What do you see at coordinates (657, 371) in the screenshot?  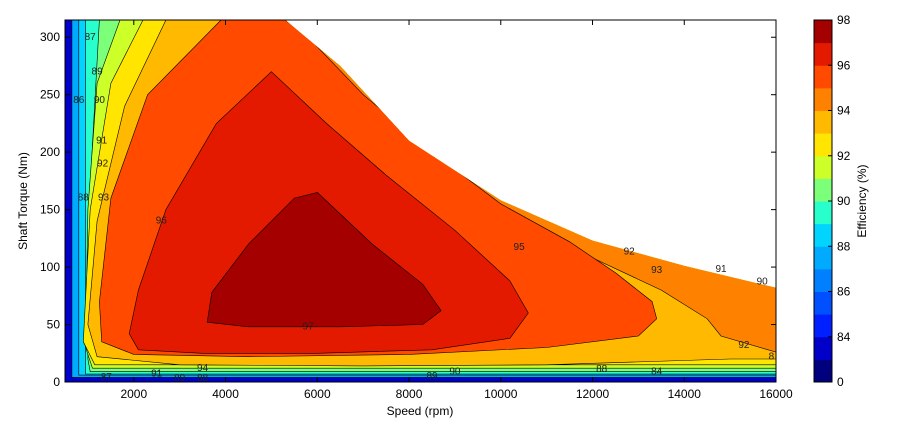 I see `contour-label: 84` at bounding box center [657, 371].